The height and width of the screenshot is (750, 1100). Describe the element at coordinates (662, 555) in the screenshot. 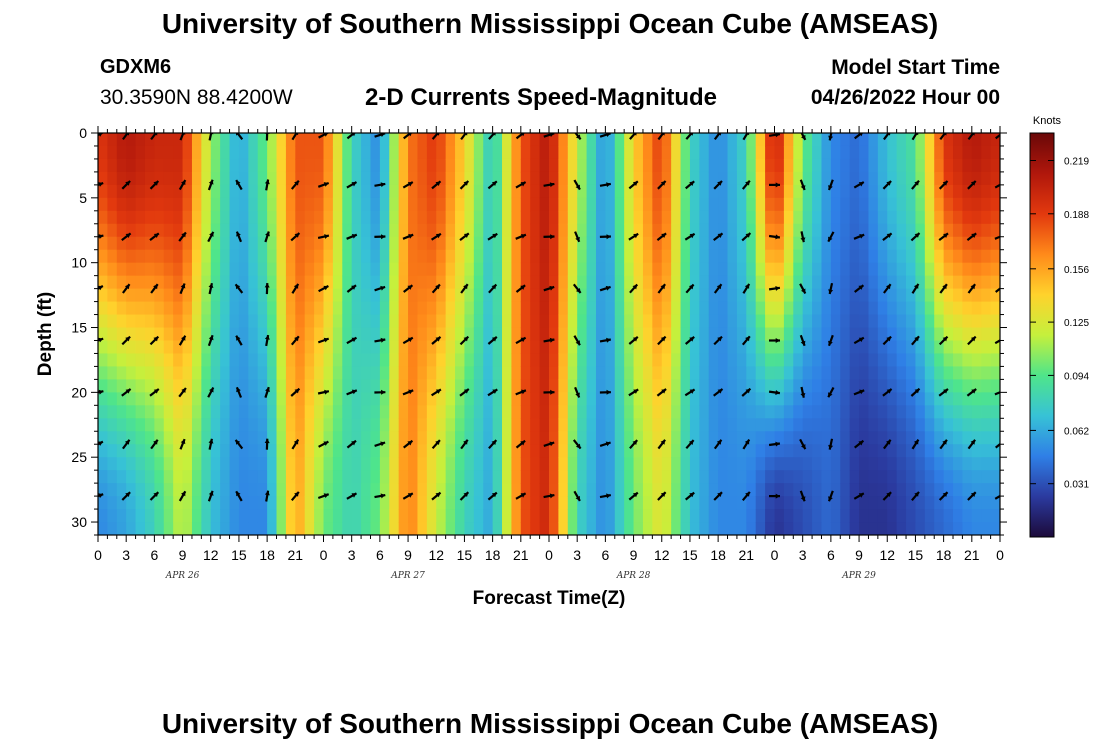

I see `x-tick-label: 12` at that location.